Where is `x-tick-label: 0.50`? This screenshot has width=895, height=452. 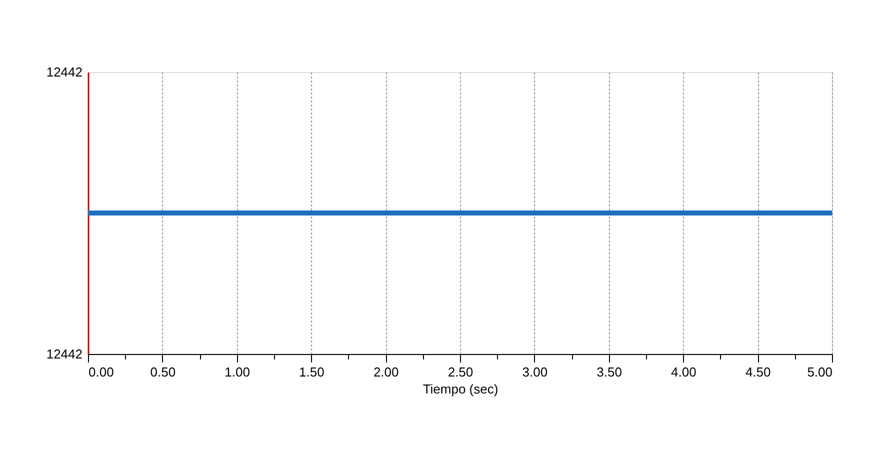 x-tick-label: 0.50 is located at coordinates (163, 372).